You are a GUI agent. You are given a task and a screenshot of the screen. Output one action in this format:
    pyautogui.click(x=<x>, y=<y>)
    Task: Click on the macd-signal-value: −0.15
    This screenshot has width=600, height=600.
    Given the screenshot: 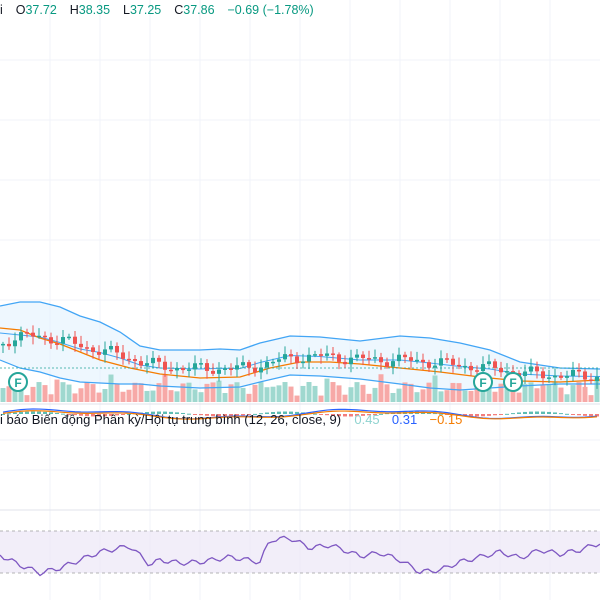 What is the action you would take?
    pyautogui.click(x=446, y=419)
    